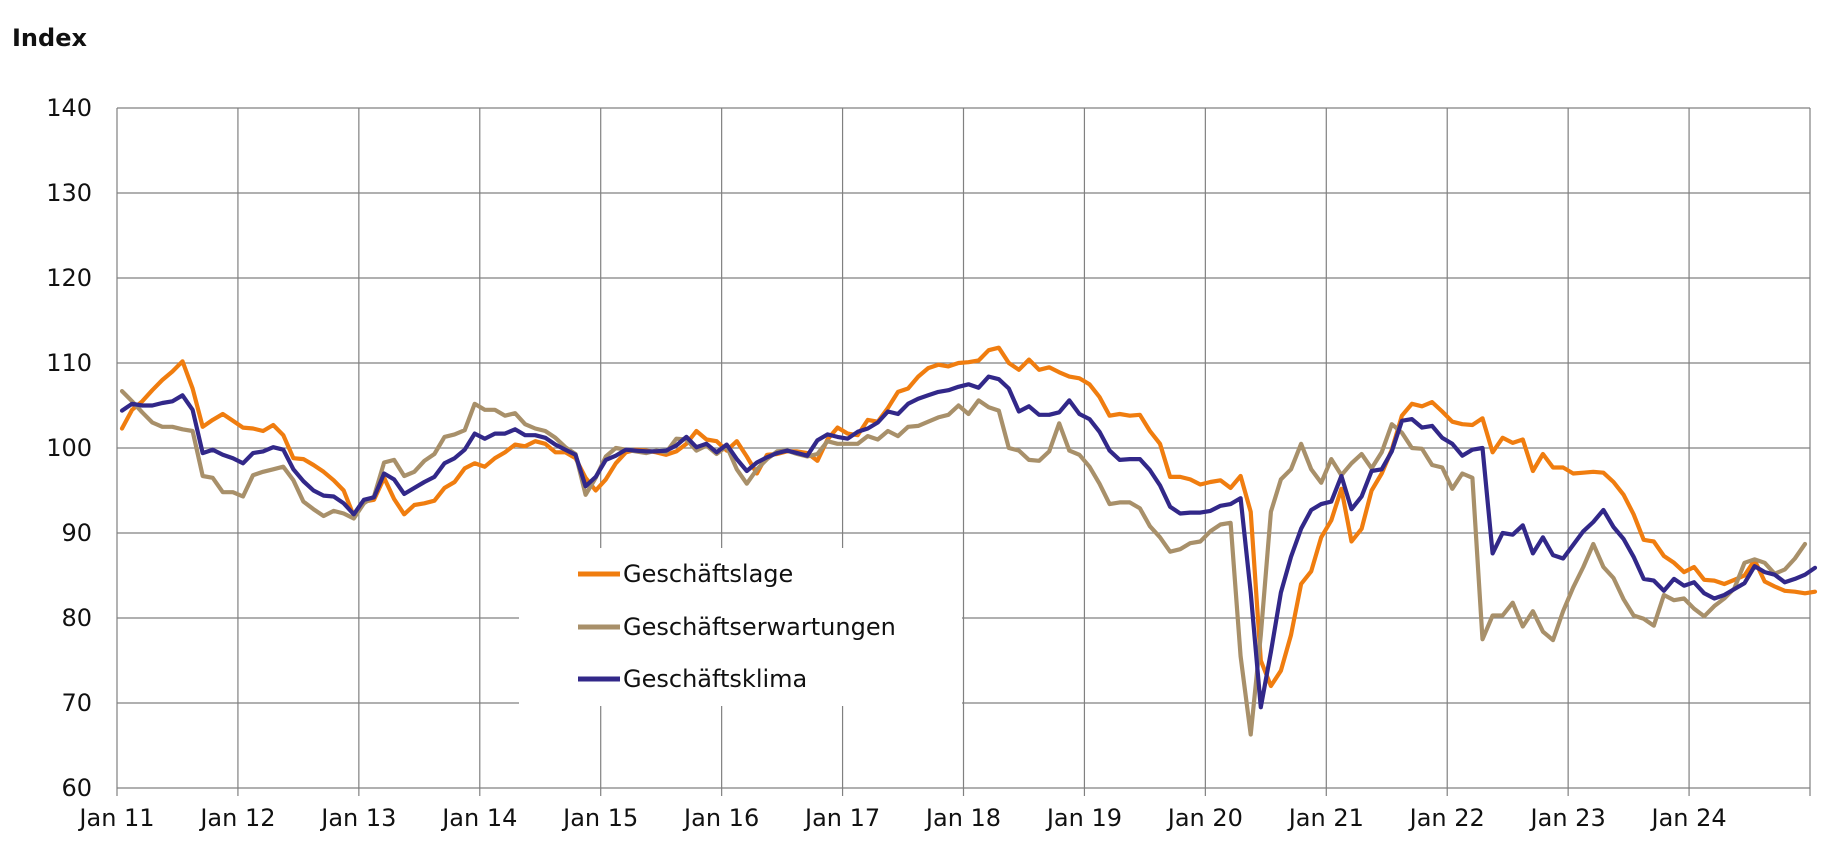 The height and width of the screenshot is (858, 1831). What do you see at coordinates (720, 818) in the screenshot?
I see `x-tick-label: Jan 16` at bounding box center [720, 818].